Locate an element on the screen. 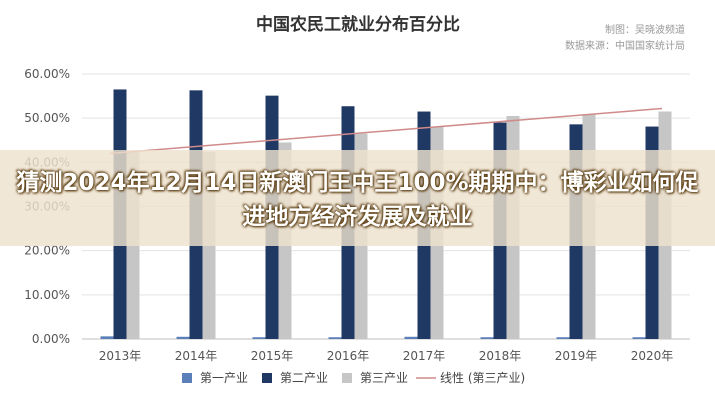  x-tick-label: 2018年 is located at coordinates (500, 356).